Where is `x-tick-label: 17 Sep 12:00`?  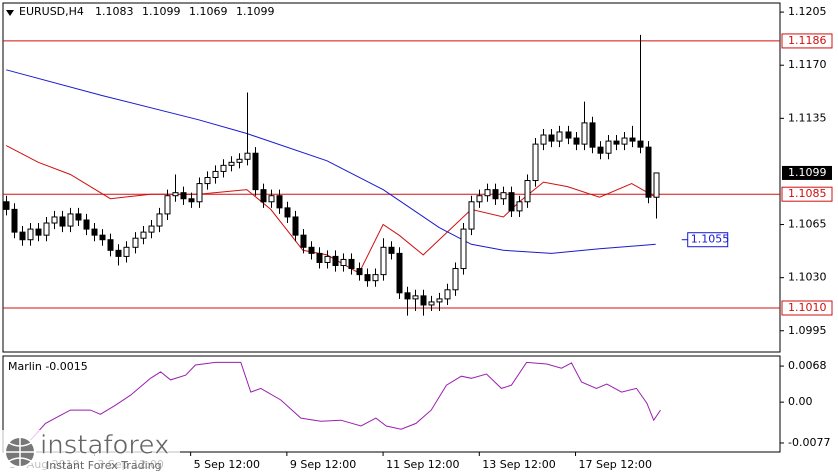 x-tick-label: 17 Sep 12:00 is located at coordinates (615, 464).